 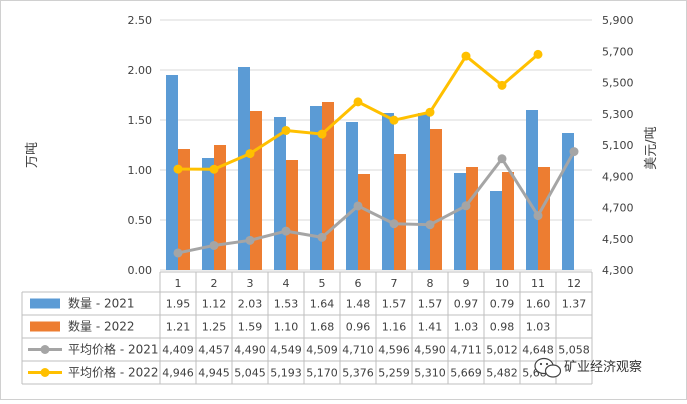 I want to click on y-tick-label: 2.00, so click(x=140, y=70).